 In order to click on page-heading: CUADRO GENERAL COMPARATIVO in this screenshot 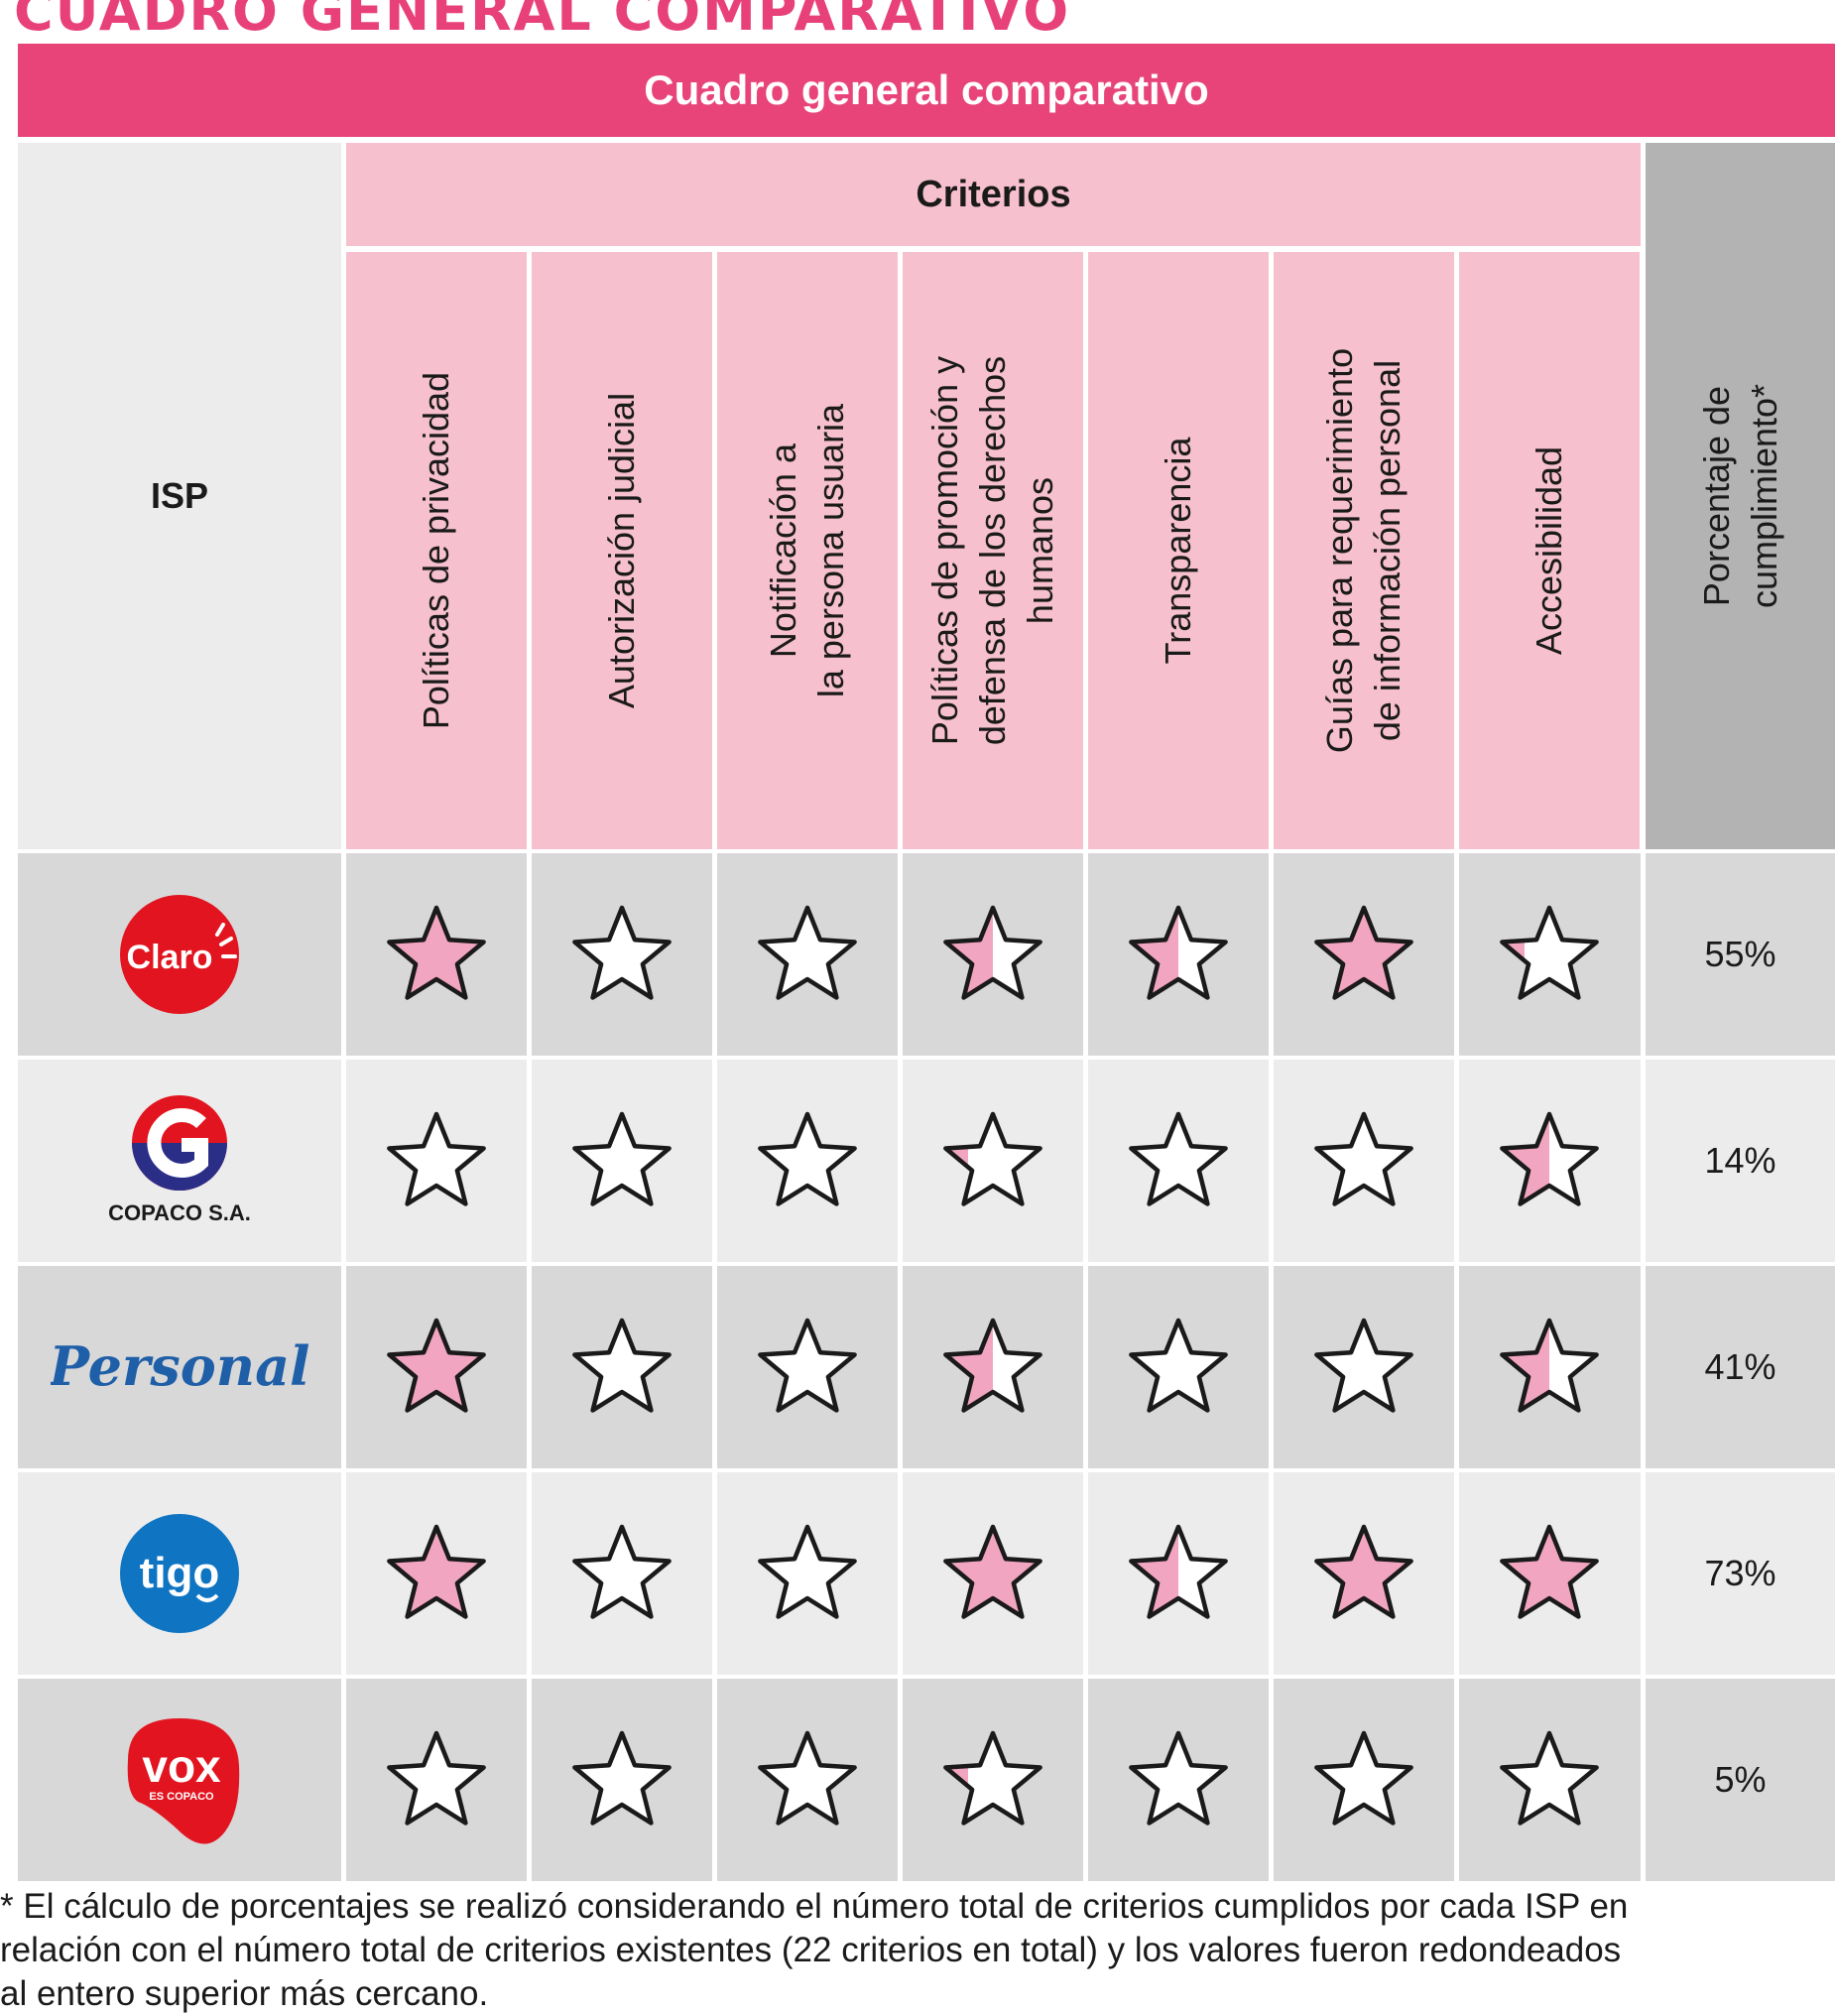, I will do `click(542, 21)`.